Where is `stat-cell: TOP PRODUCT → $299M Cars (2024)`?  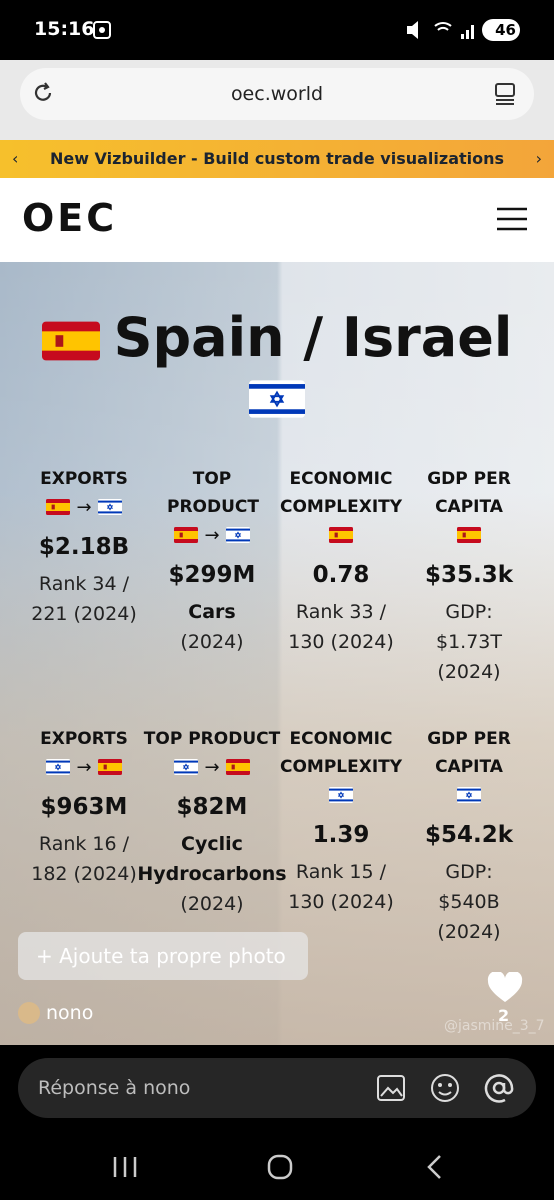 stat-cell: TOP PRODUCT → $299M Cars (2024) is located at coordinates (212, 561).